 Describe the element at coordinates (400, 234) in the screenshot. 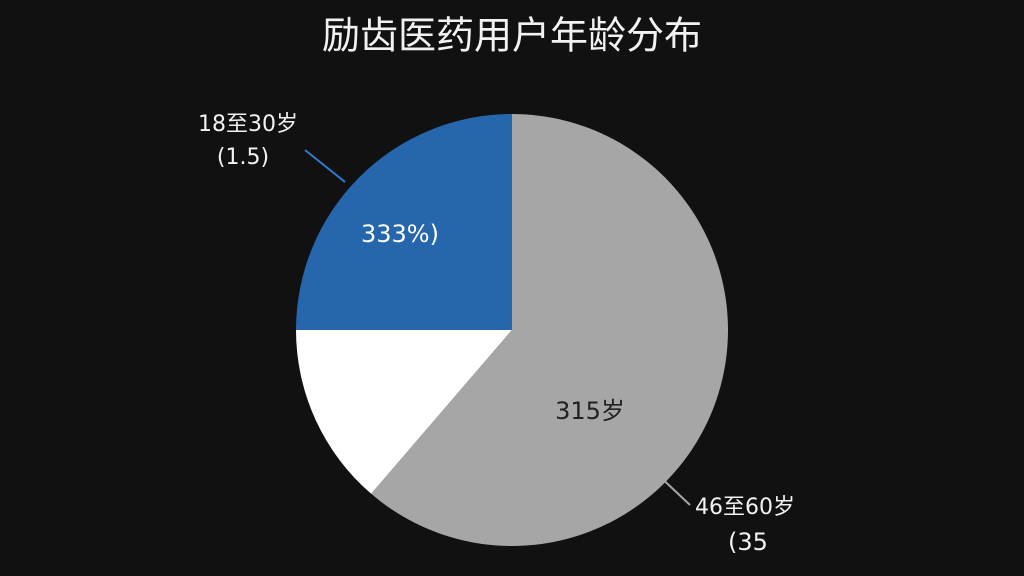

I see `annotation: 333%)` at that location.